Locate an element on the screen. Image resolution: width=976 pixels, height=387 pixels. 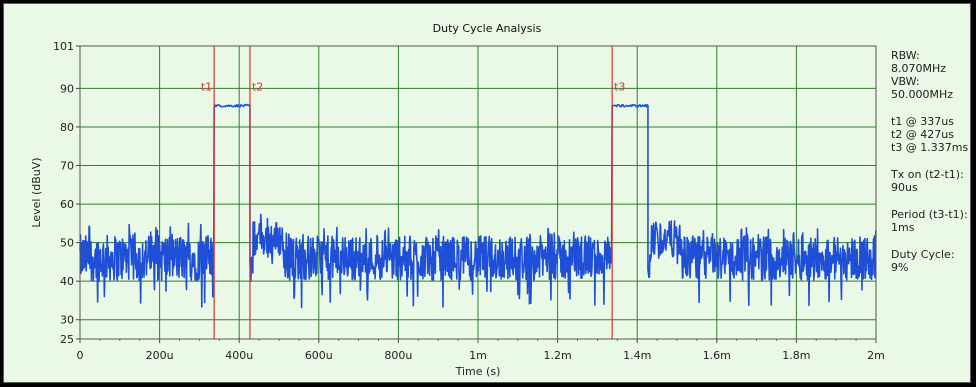
x-tick-label: 0 is located at coordinates (80, 355).